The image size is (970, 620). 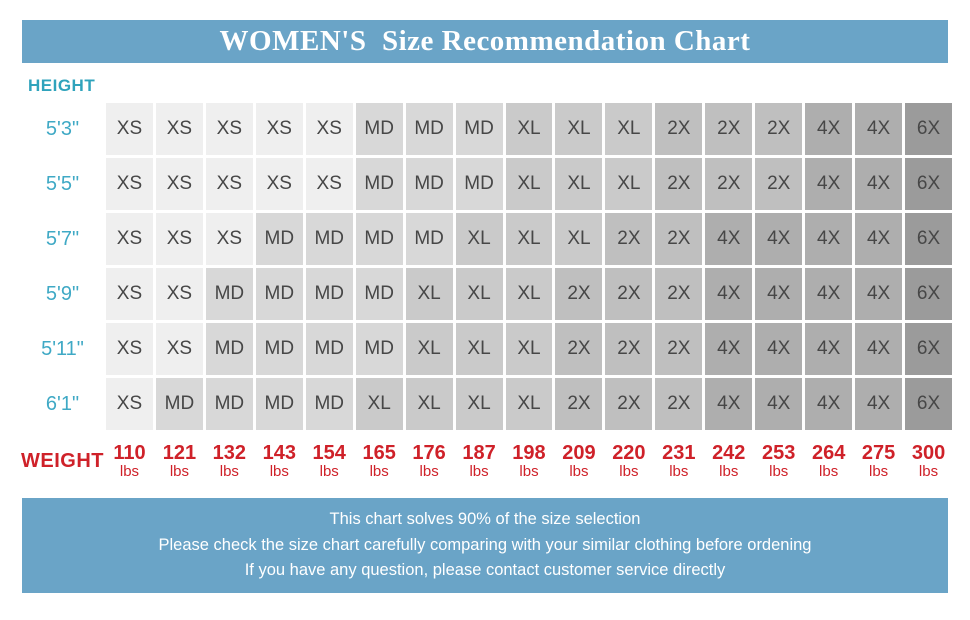 What do you see at coordinates (679, 452) in the screenshot?
I see `weight-value: 231` at bounding box center [679, 452].